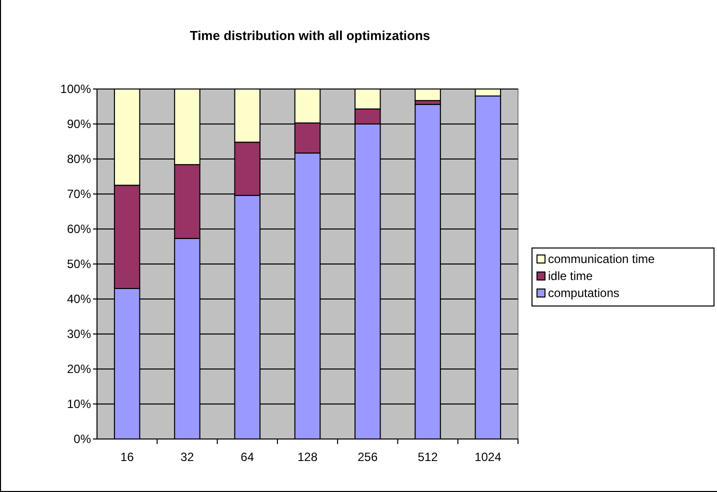 This screenshot has width=717, height=492. Describe the element at coordinates (310, 35) in the screenshot. I see `chart-title: Time distribution with all optimizations` at that location.